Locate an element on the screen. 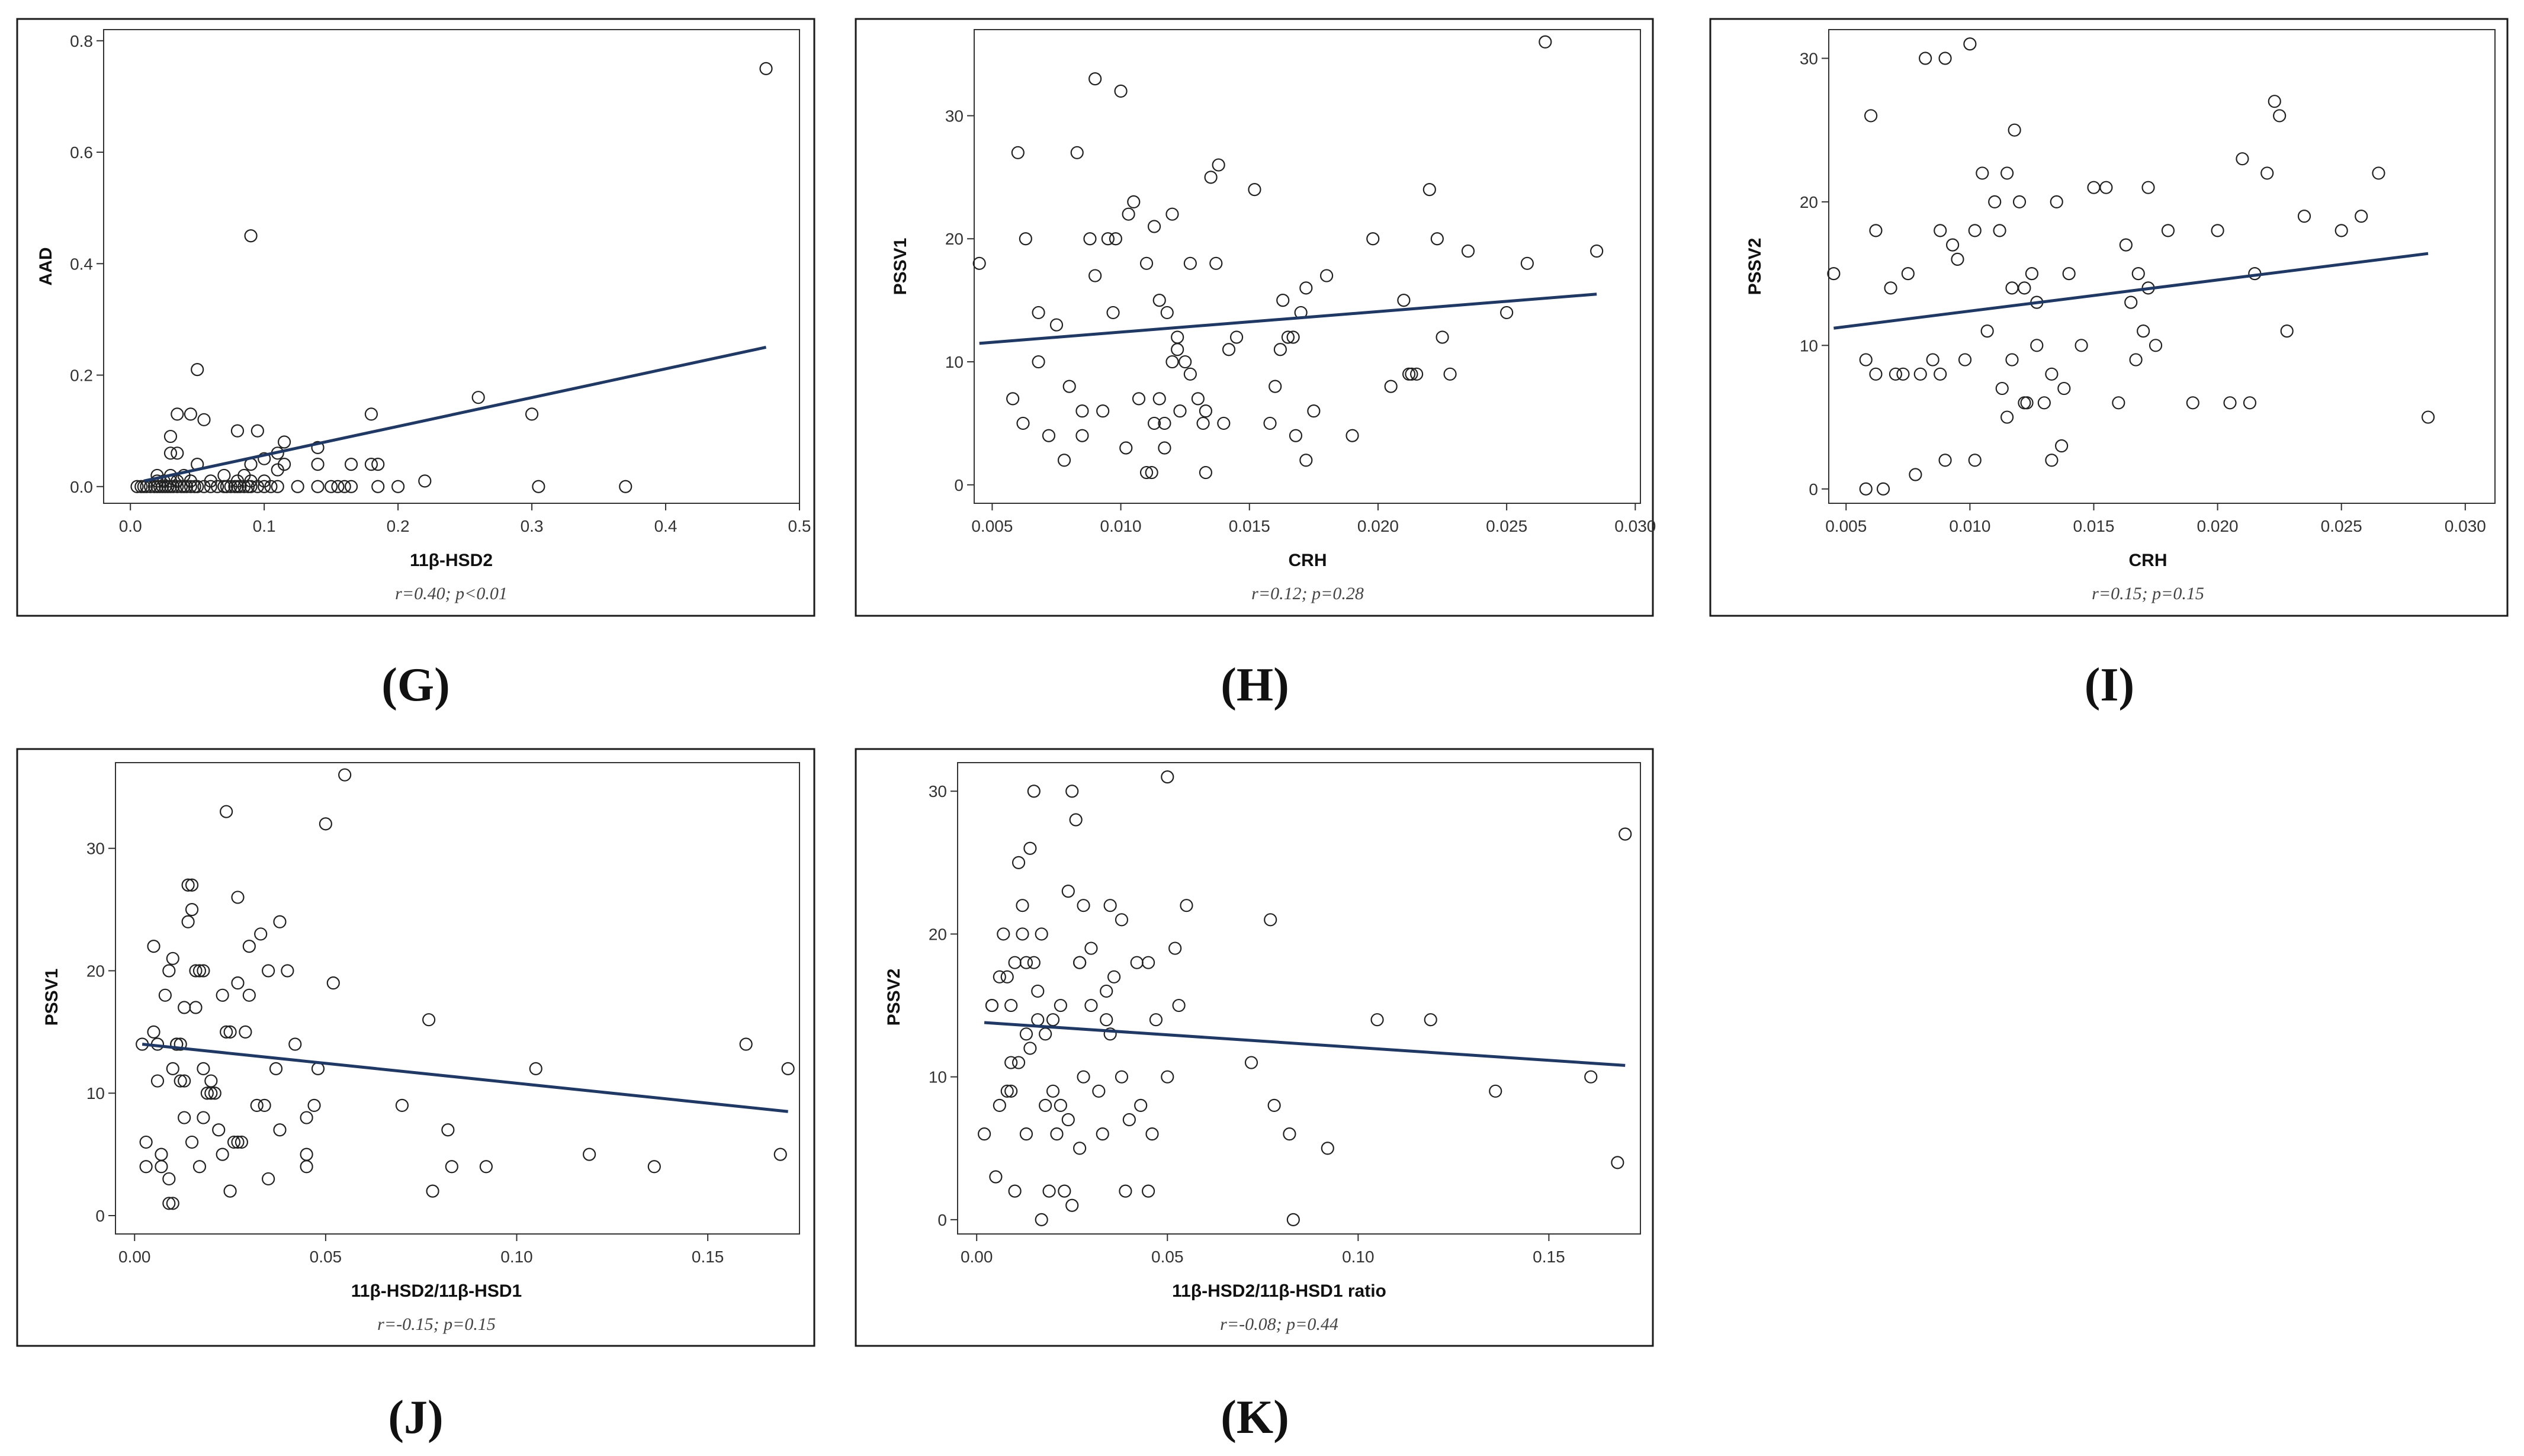 Image resolution: width=2524 pixels, height=1456 pixels. x-tick-label: 0.5 is located at coordinates (799, 526).